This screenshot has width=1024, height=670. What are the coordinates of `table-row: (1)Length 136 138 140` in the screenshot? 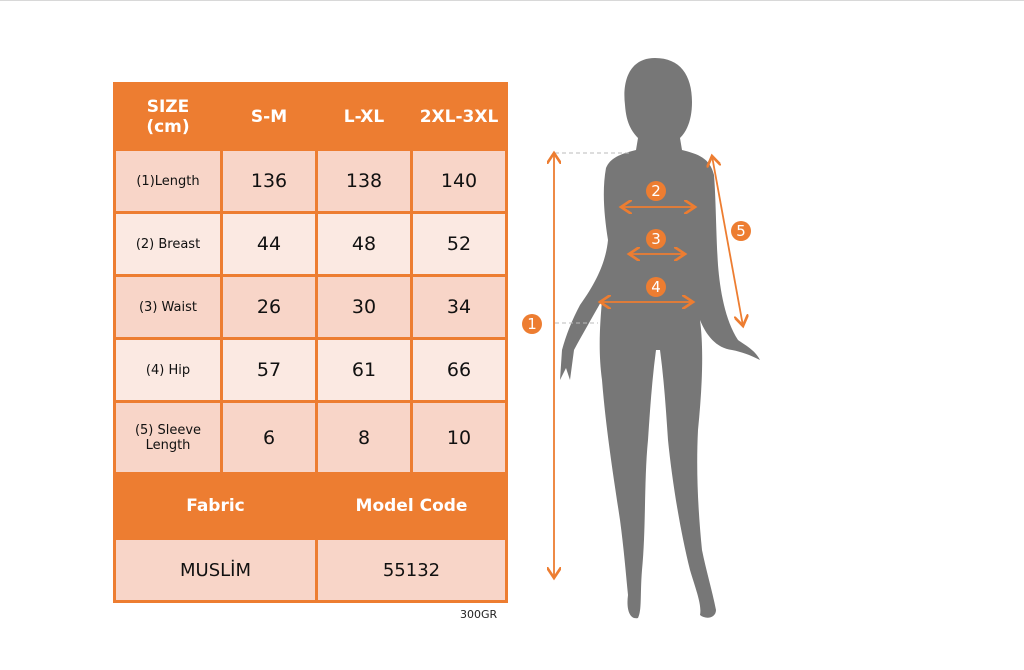 It's located at (310, 181).